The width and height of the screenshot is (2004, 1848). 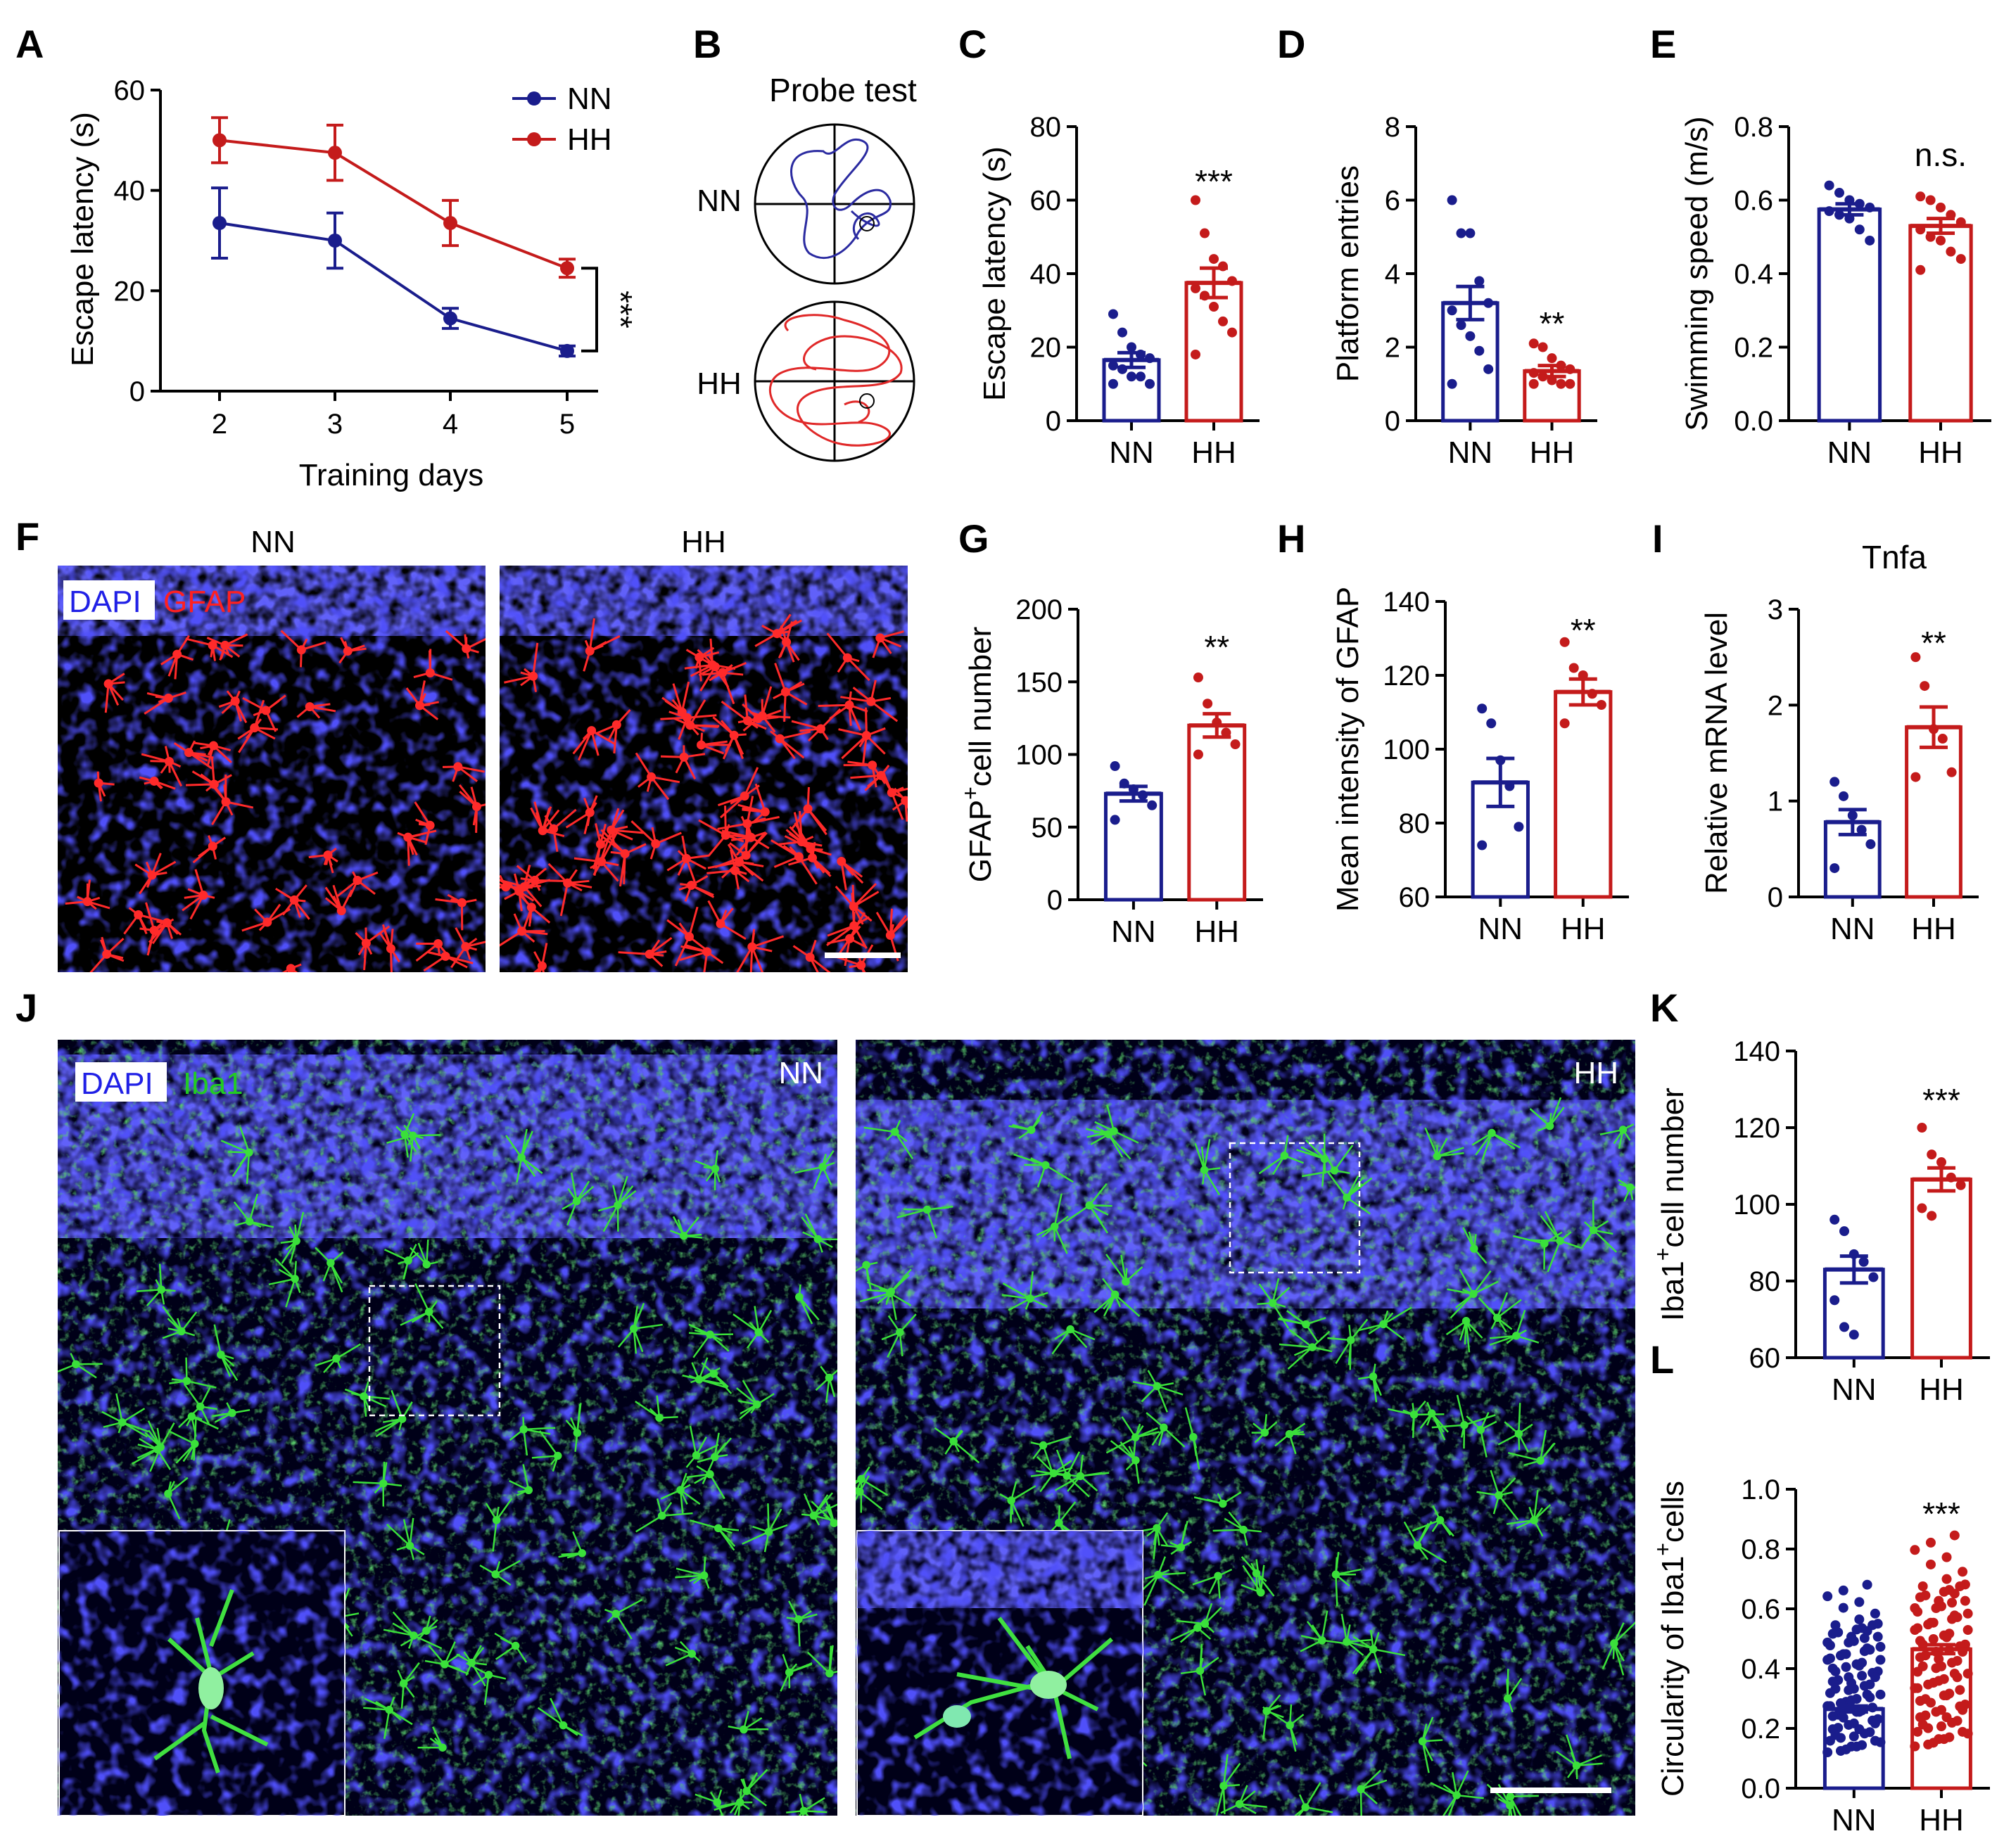 I want to click on y-tick-label: 0, so click(x=1392, y=421).